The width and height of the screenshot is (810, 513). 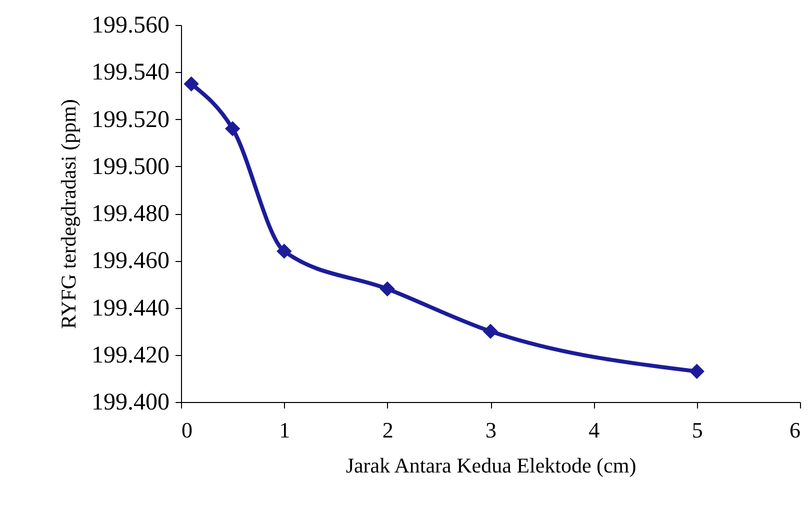 What do you see at coordinates (491, 466) in the screenshot?
I see `x-axis-title: Jarak Antara Kedua Elektode (cm)` at bounding box center [491, 466].